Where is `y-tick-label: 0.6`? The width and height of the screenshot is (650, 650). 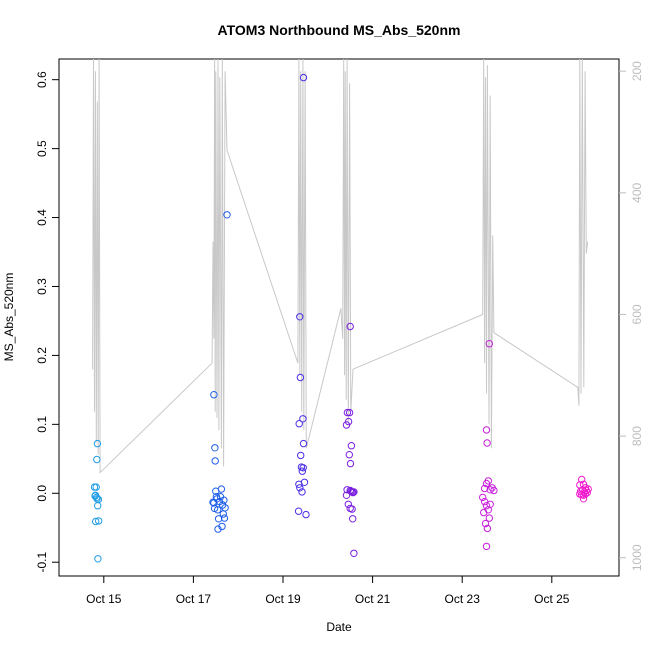 y-tick-label: 0.6 is located at coordinates (42, 79).